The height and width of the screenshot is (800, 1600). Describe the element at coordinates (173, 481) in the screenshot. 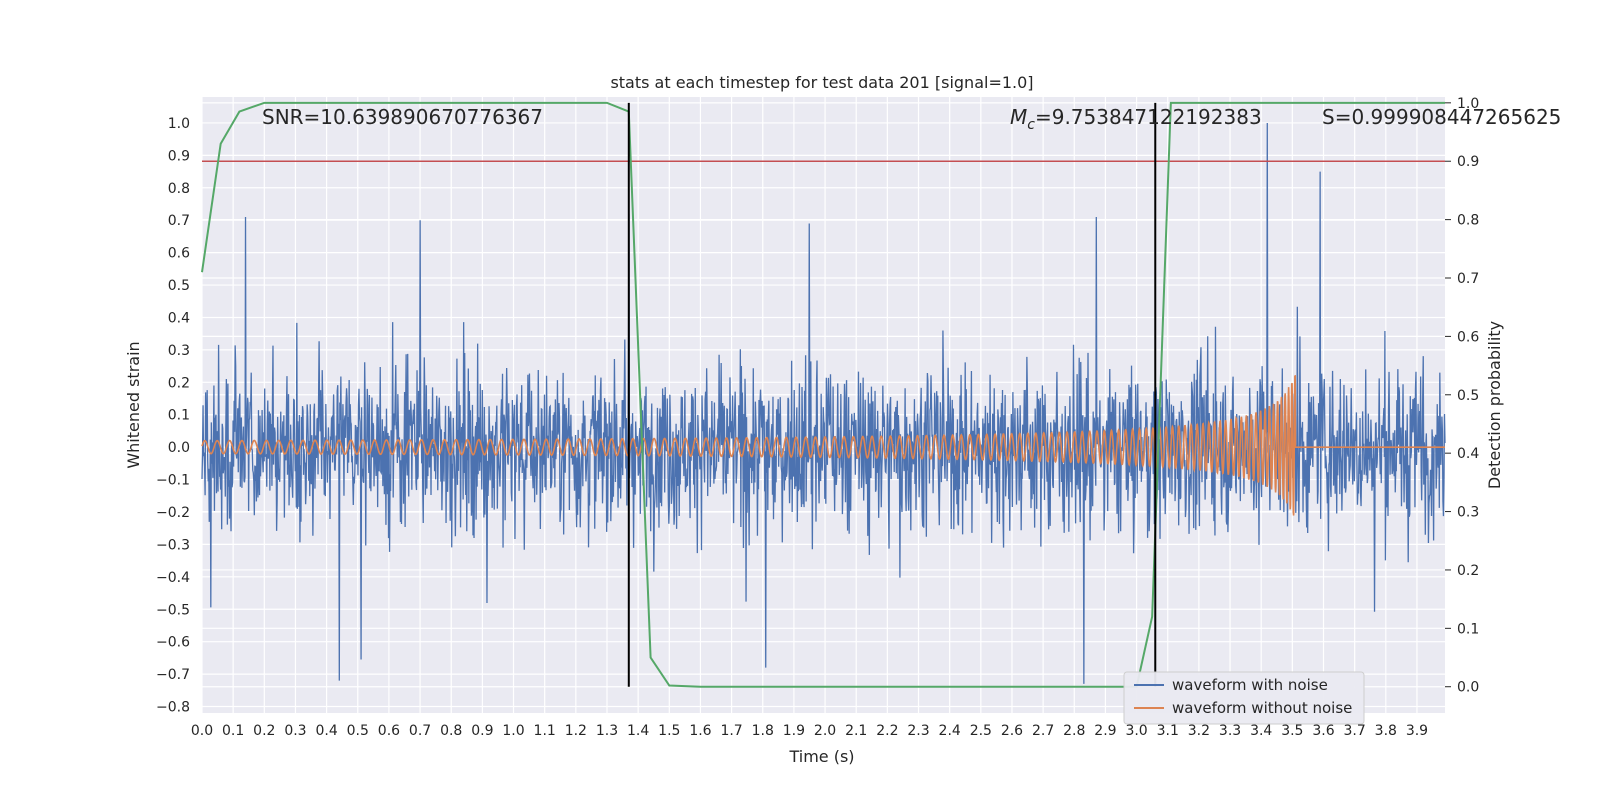

I see `y-tick-label: −0.1` at that location.